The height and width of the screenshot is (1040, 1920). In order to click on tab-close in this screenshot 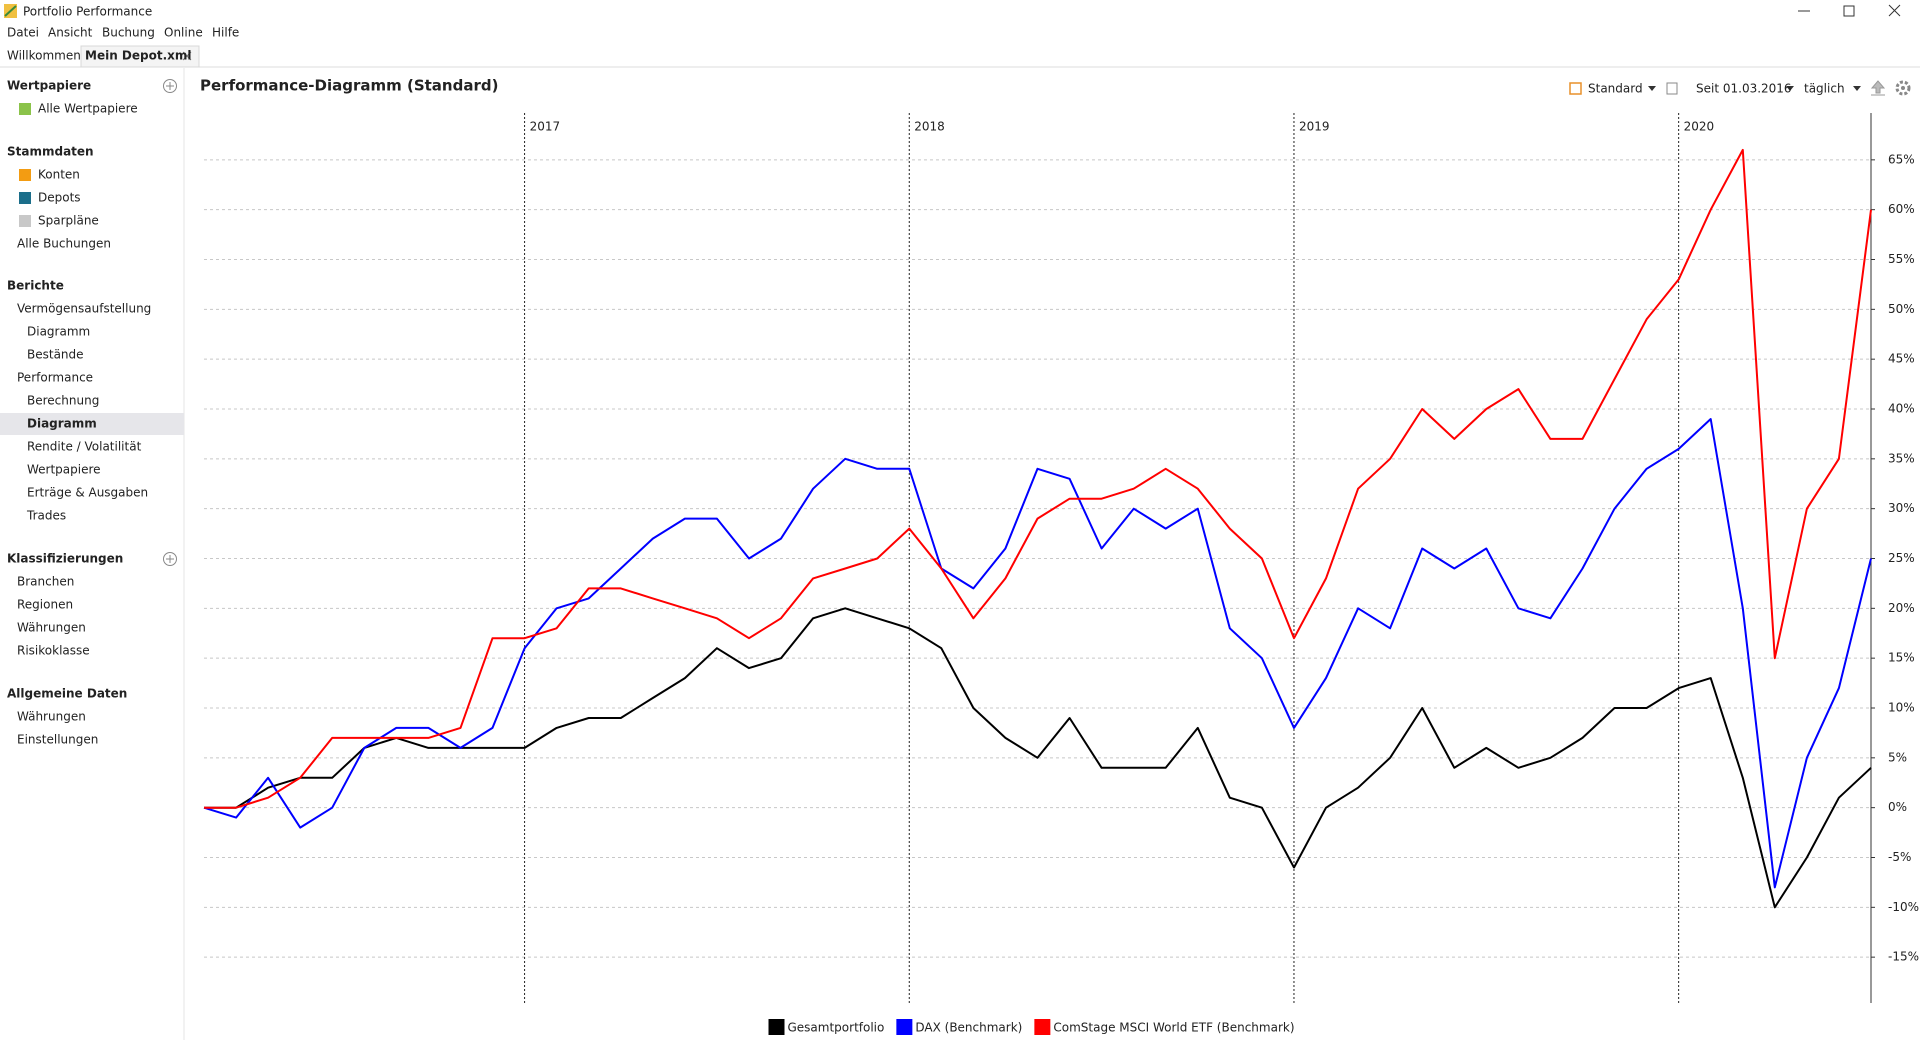, I will do `click(187, 56)`.